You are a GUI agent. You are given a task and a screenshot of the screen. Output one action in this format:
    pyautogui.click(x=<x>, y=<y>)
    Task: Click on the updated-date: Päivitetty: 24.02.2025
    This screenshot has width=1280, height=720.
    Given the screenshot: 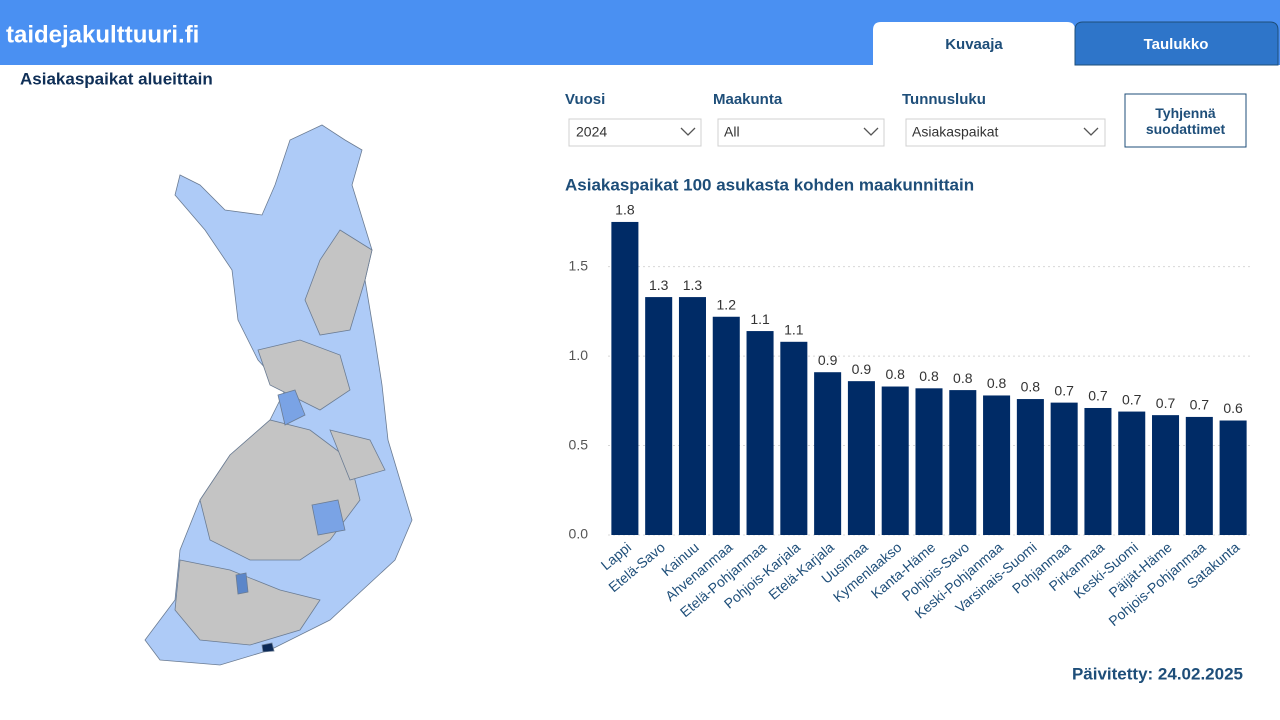 What is the action you would take?
    pyautogui.click(x=1157, y=673)
    